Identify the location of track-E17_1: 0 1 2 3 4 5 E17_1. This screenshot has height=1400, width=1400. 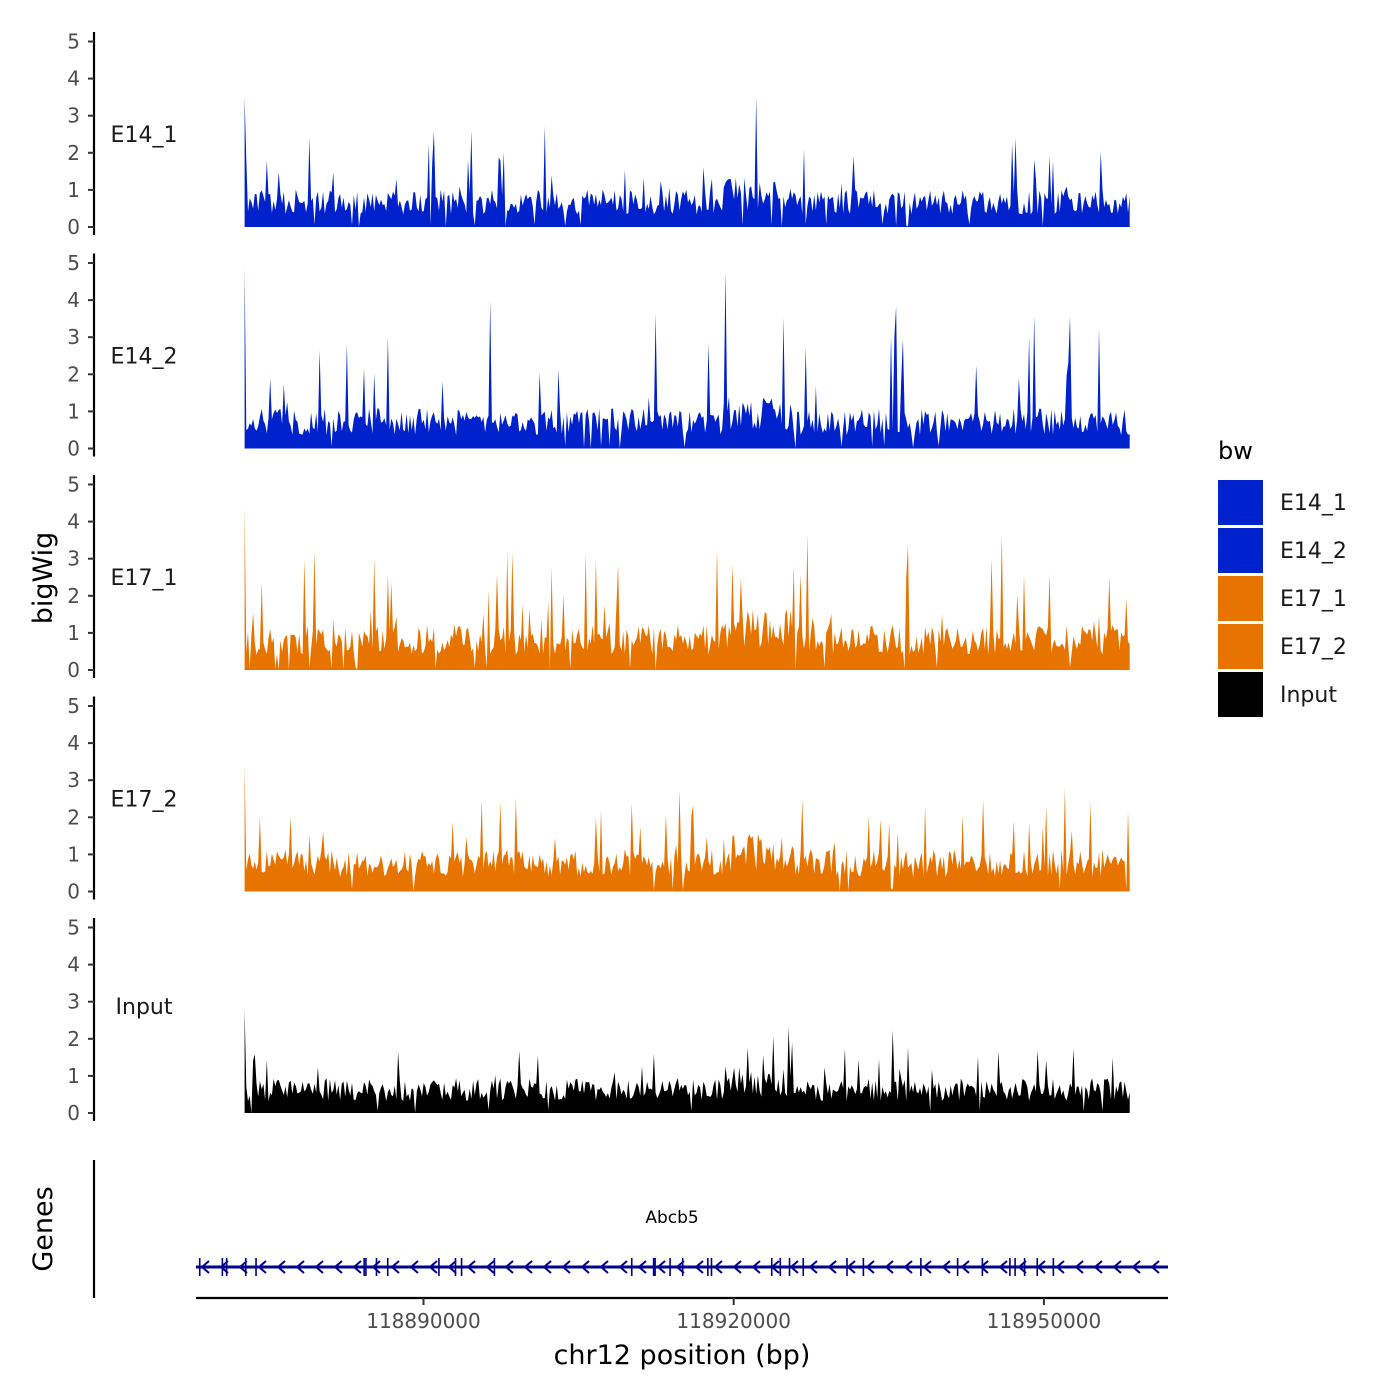
(598, 577).